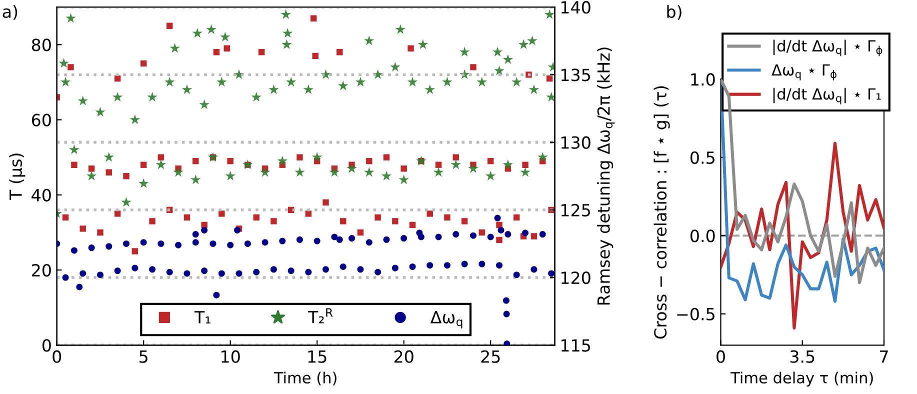 The height and width of the screenshot is (394, 917). Describe the element at coordinates (41, 195) in the screenshot. I see `y-tick-label: 40` at that location.